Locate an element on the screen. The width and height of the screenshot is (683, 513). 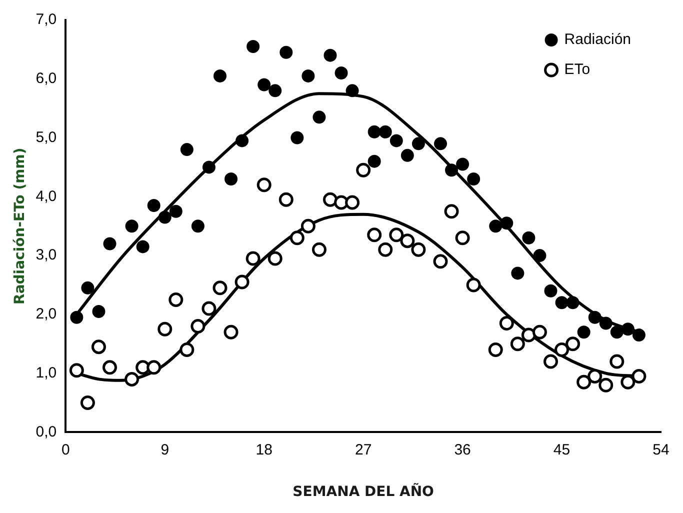
y-tick-label: 2,0 is located at coordinates (46, 314).